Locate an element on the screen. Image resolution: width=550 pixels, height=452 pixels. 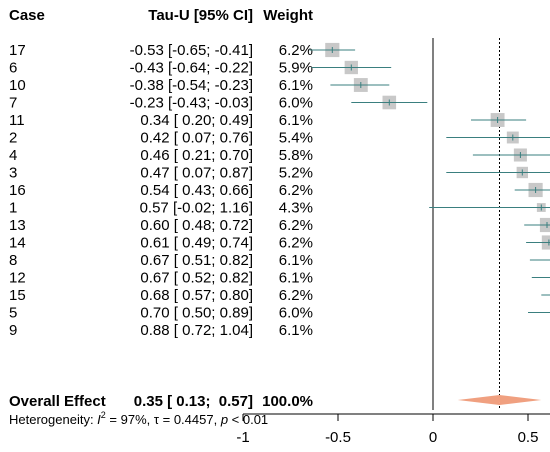
estimate-label: 0.67 [ 0.51; 0.82] is located at coordinates (196, 260).